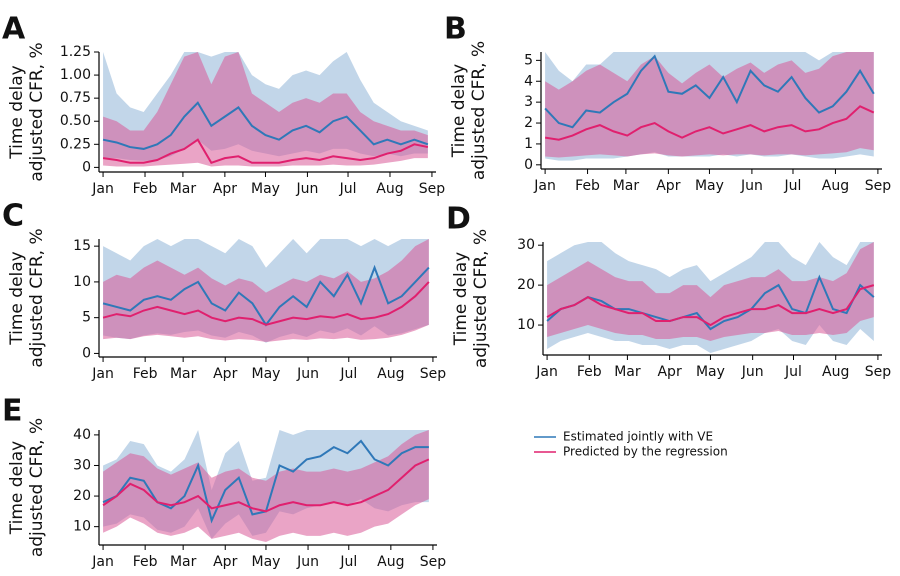  What do you see at coordinates (75, 75) in the screenshot?
I see `y-tick-label: 1.00` at bounding box center [75, 75].